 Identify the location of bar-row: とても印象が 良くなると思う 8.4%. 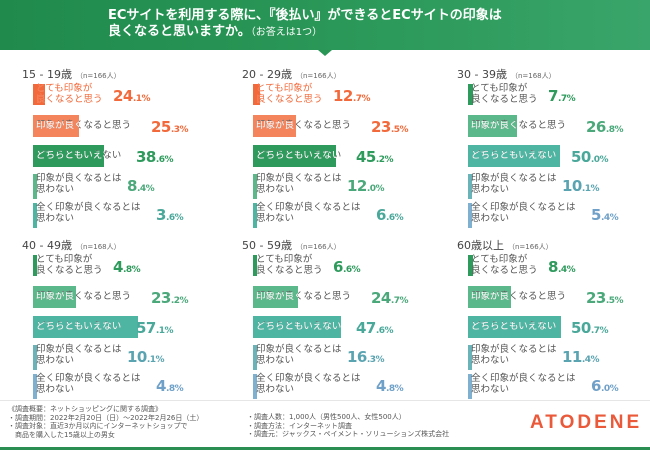
(559, 265).